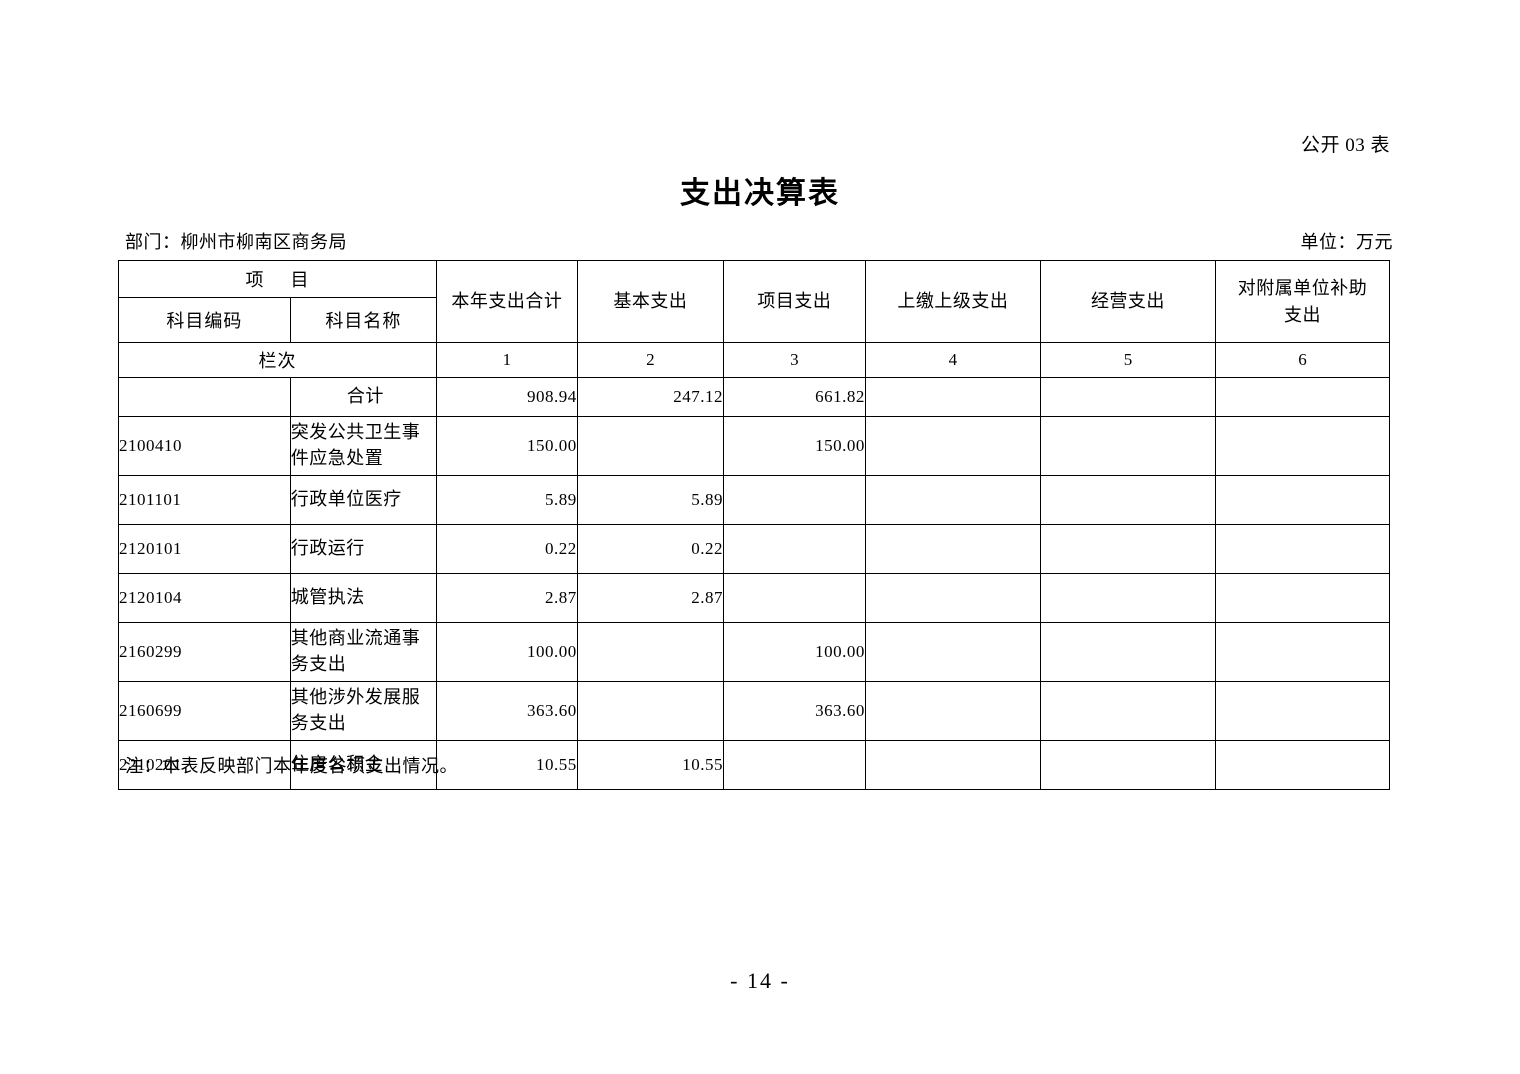  Describe the element at coordinates (204, 320) in the screenshot. I see `header-subject-code: 科目编码` at that location.